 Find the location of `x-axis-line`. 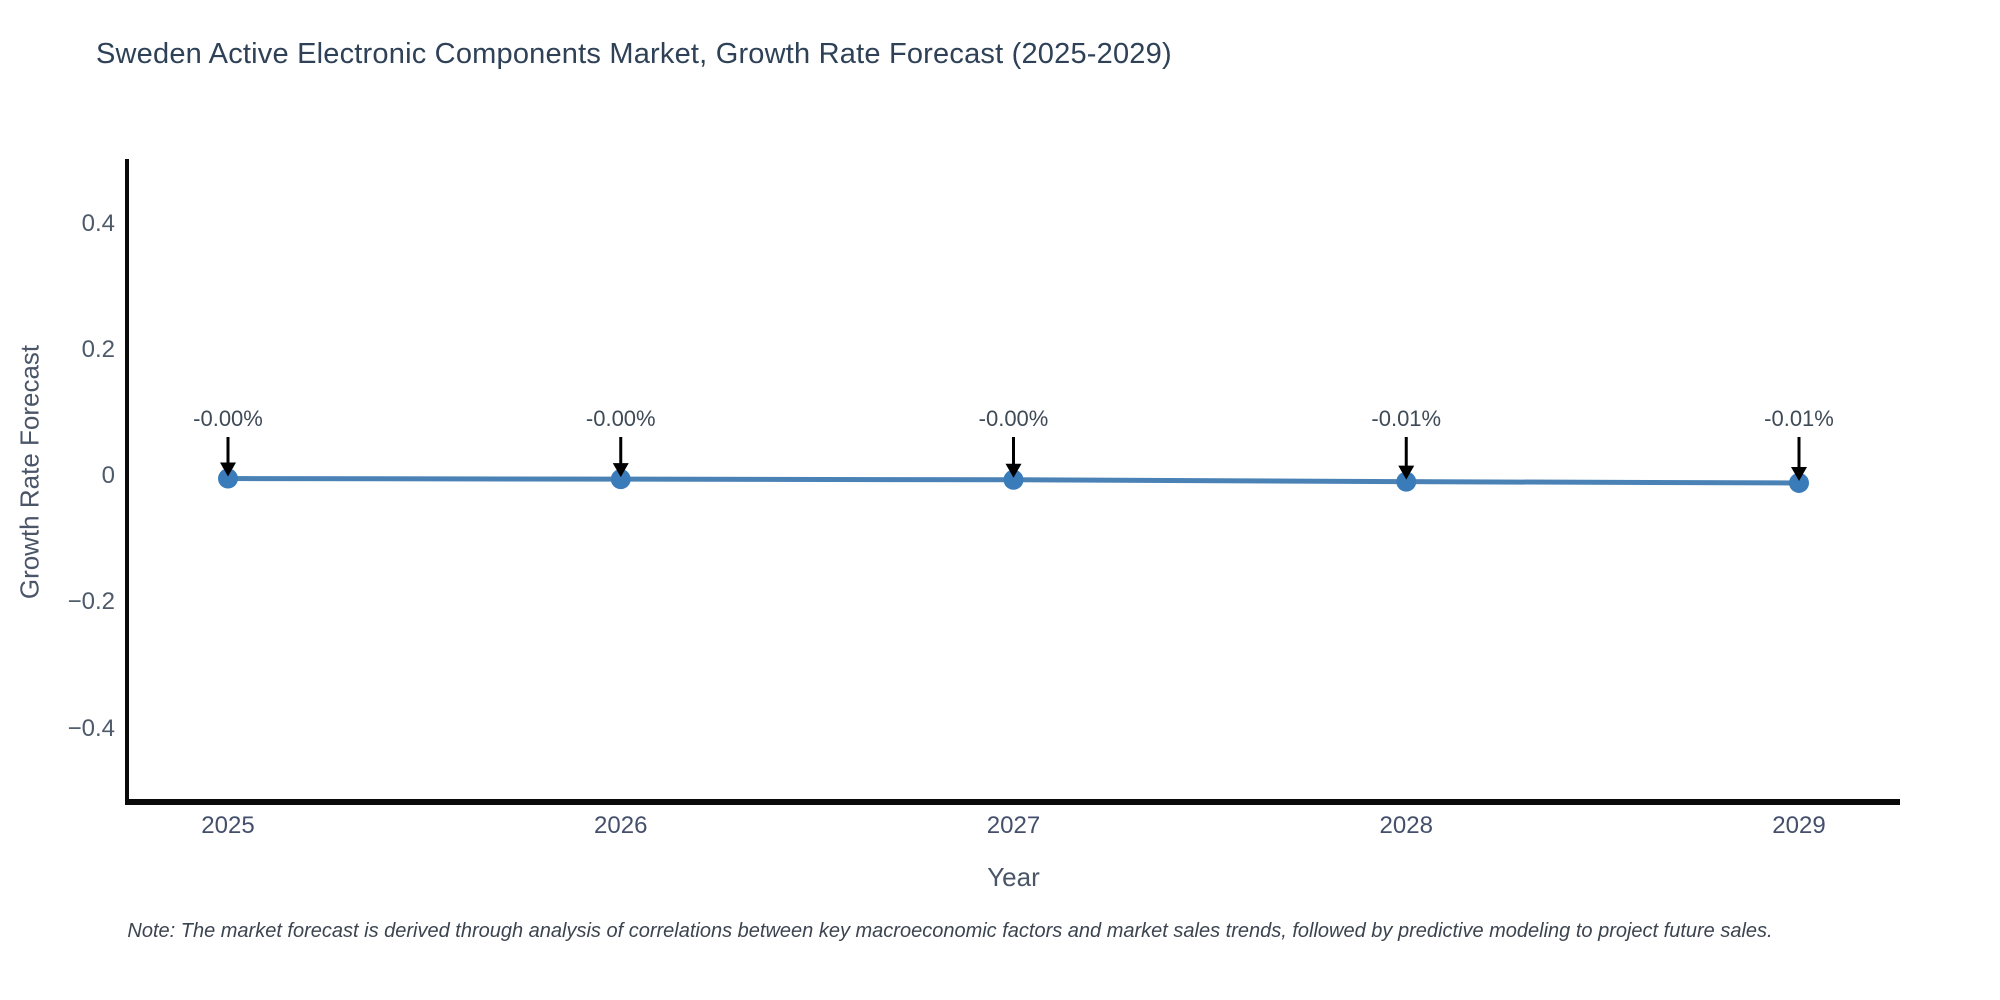

x-axis-line is located at coordinates (1012, 802).